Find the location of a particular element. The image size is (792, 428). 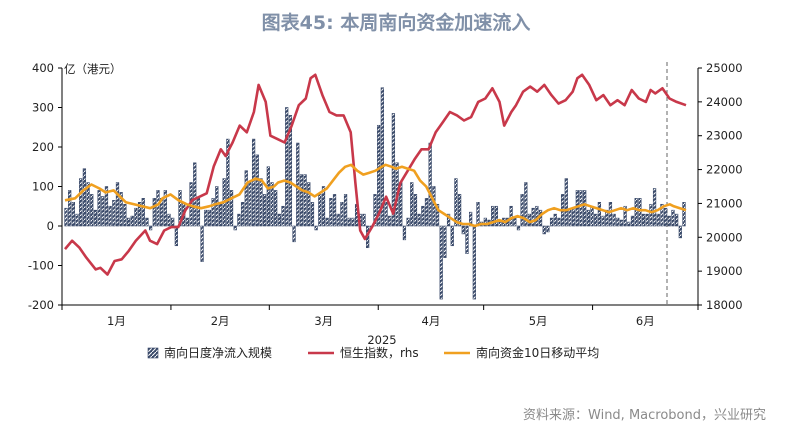

legend-bar-swatch is located at coordinates (153, 353).